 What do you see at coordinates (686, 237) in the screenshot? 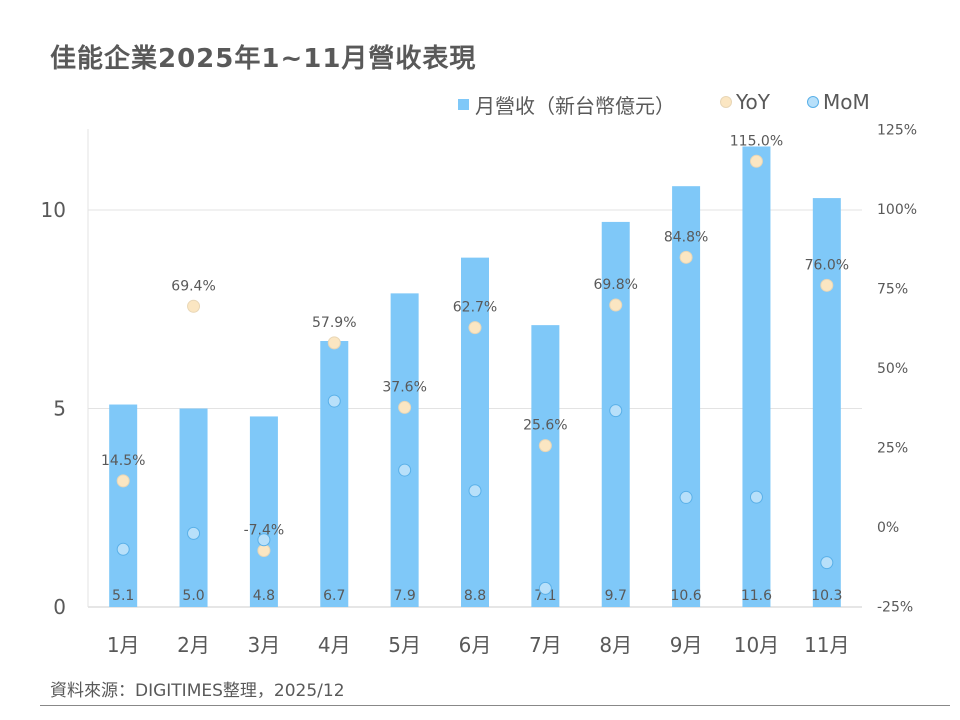
I see `yoy-data-label: 84.8%` at bounding box center [686, 237].